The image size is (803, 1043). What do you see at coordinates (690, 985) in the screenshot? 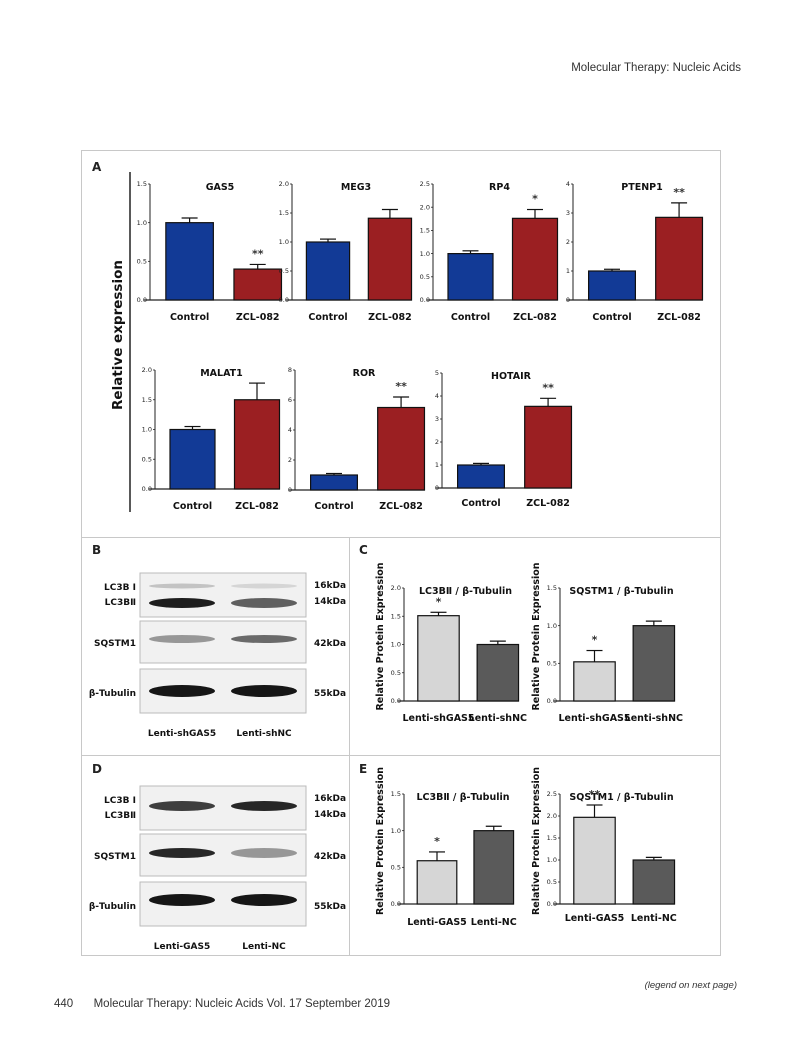
I see `legend-note: (legend on next page)` at bounding box center [690, 985].